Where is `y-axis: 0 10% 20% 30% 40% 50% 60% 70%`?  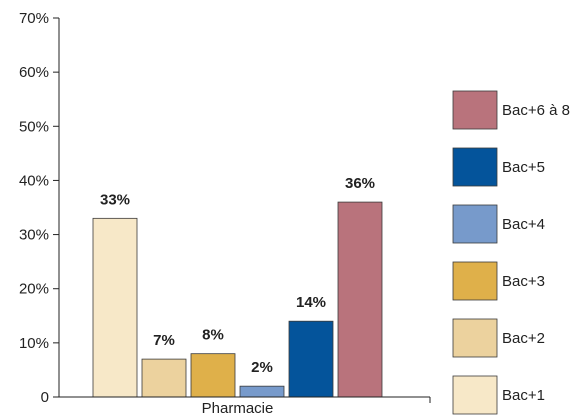 y-axis: 0 10% 20% 30% 40% 50% 60% 70% is located at coordinates (39, 208).